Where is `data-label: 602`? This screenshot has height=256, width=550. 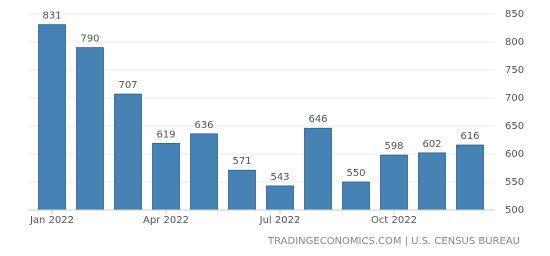 data-label: 602 is located at coordinates (431, 144).